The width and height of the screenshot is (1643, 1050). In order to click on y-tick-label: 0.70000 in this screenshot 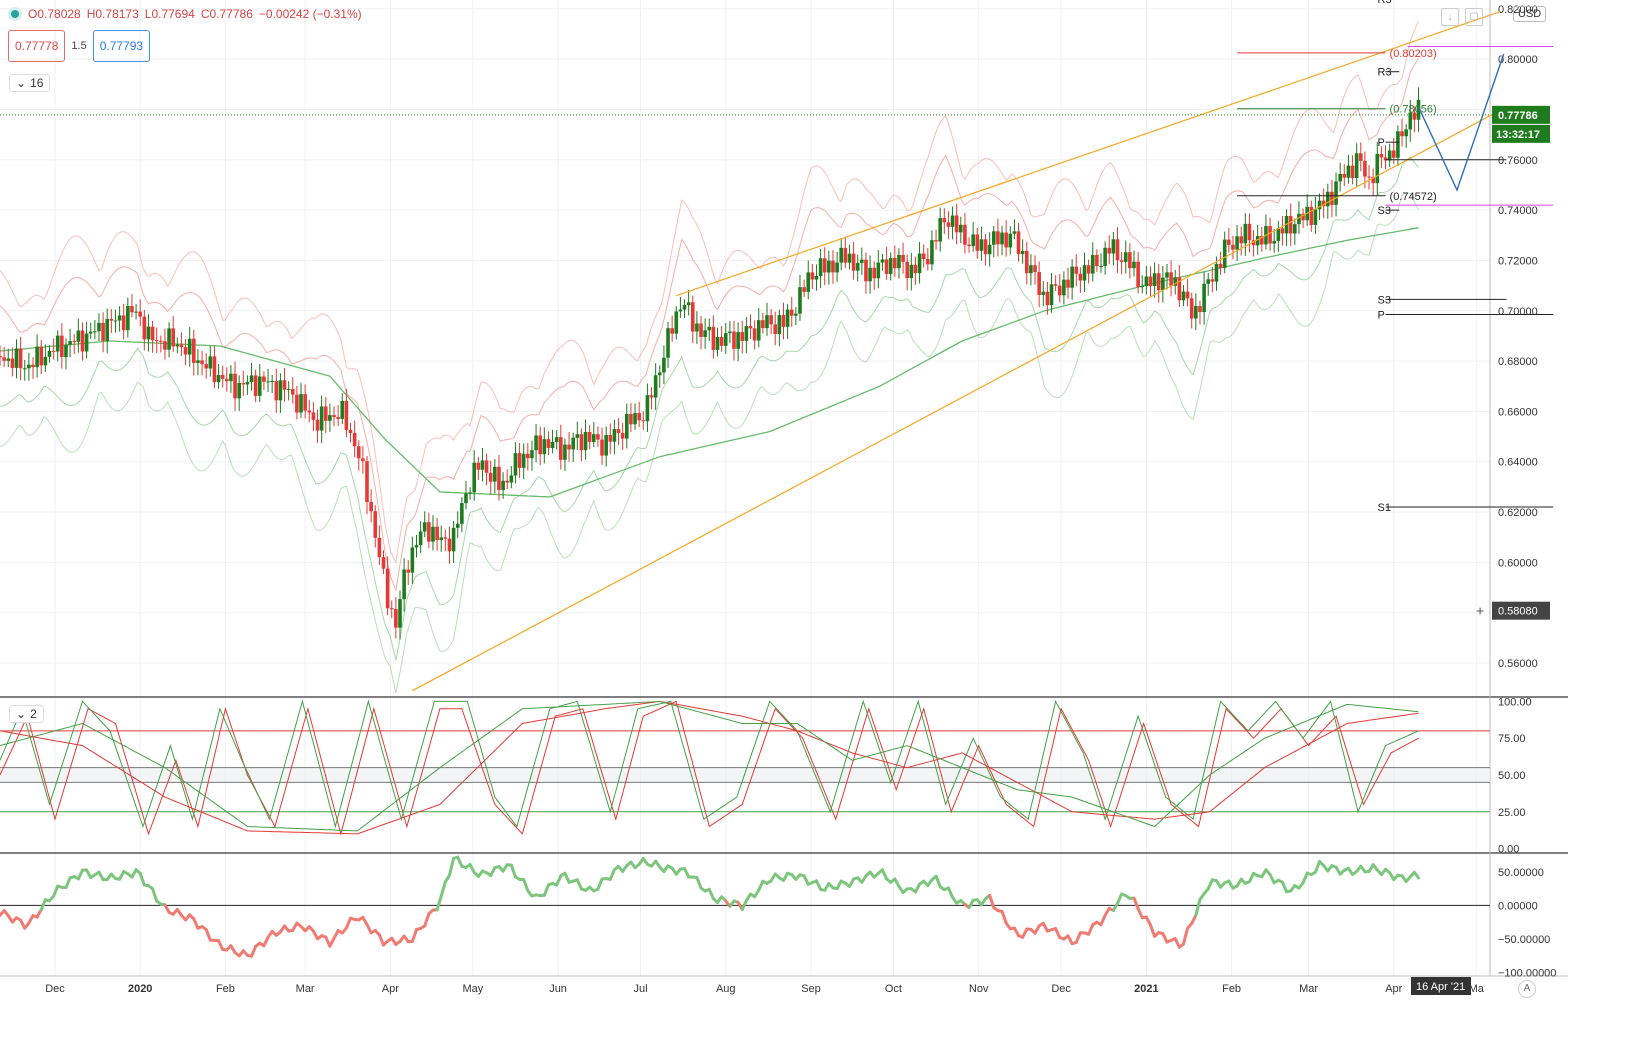, I will do `click(1518, 312)`.